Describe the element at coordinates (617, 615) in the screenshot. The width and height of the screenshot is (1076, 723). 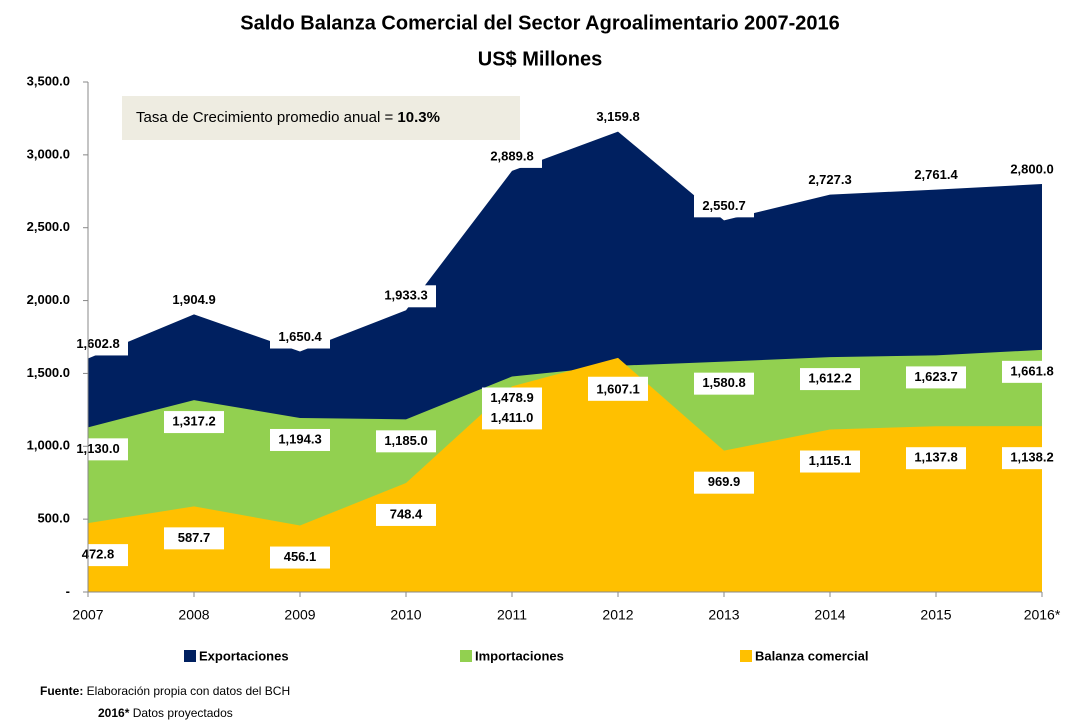
I see `x-tick-label: 2012` at that location.